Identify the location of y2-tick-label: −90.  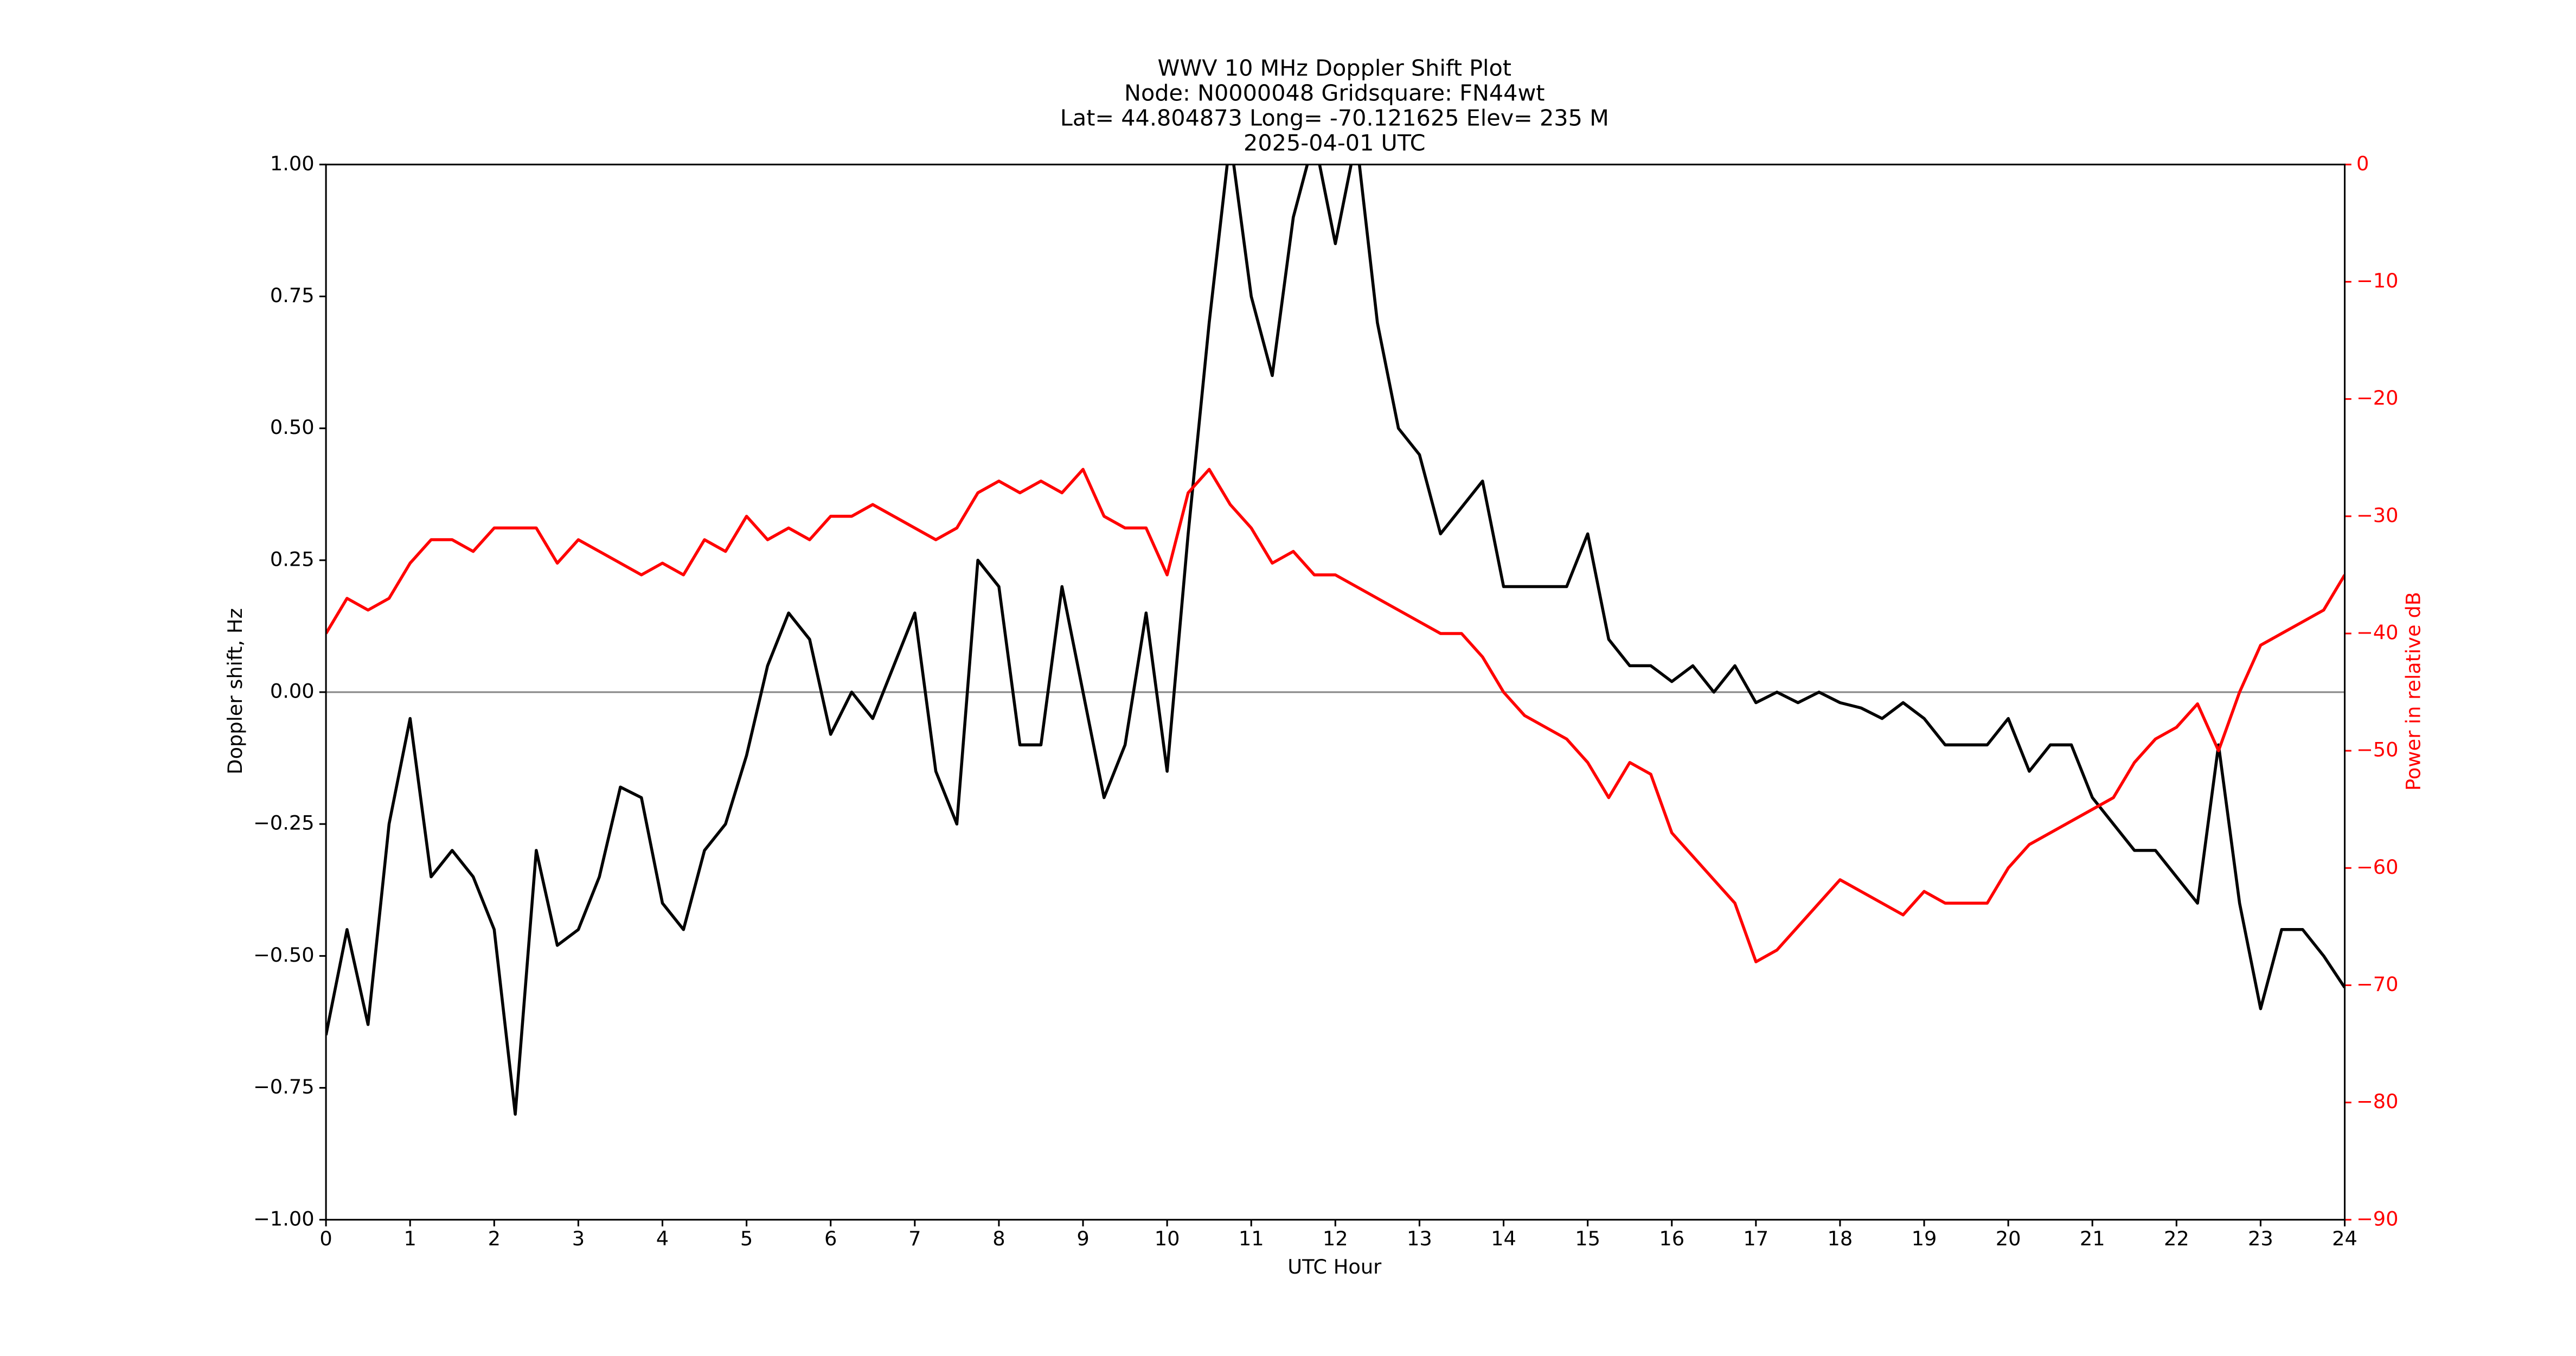
(2377, 1218).